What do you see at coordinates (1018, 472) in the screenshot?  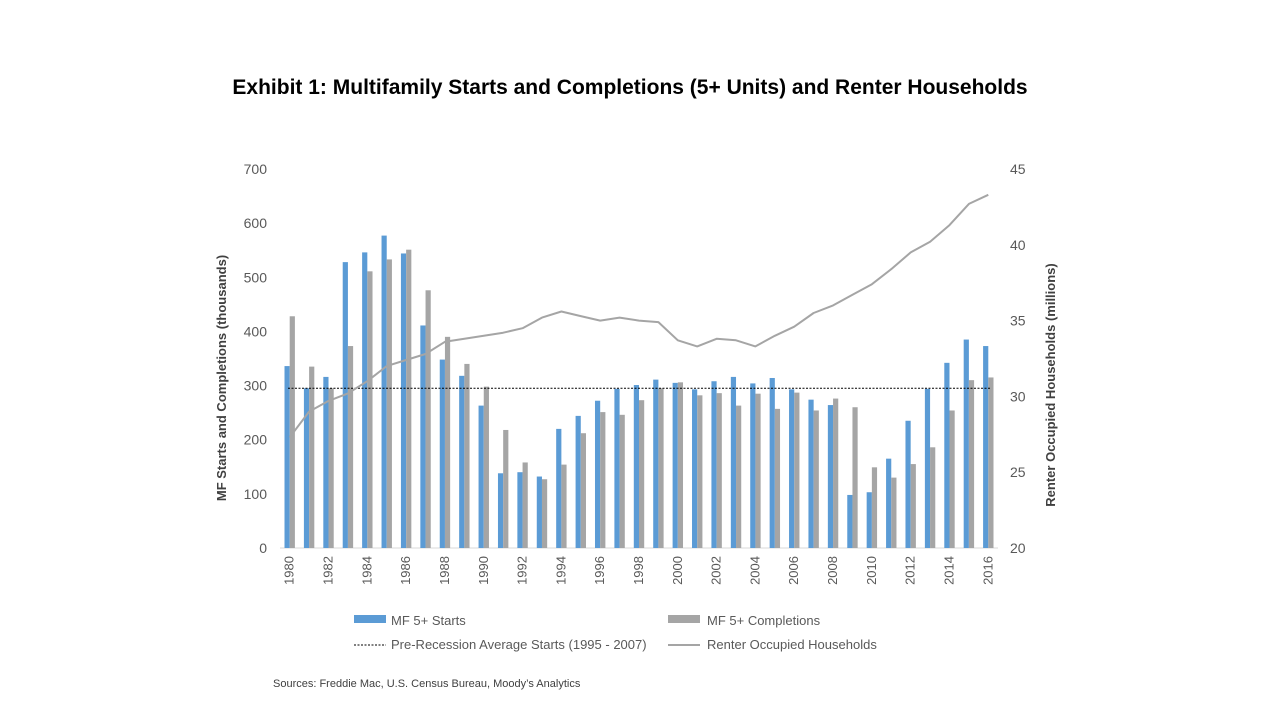 I see `y-tick-right-label: 25` at bounding box center [1018, 472].